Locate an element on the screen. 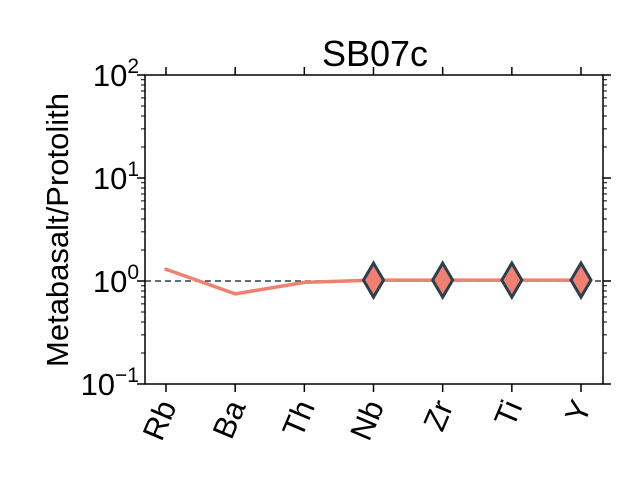  y-tick-label: 10¹ is located at coordinates (116, 177).